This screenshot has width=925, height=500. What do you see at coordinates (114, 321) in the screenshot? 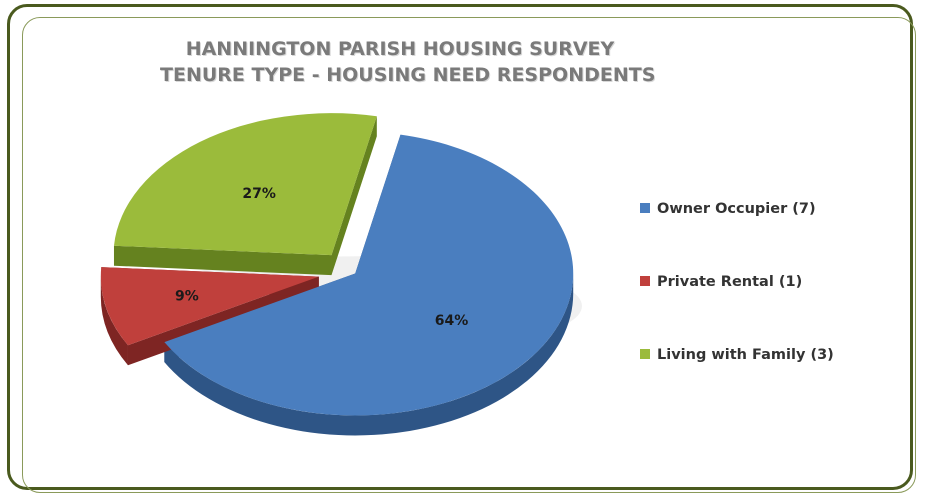
I see `pie-slice-side-private-rental` at bounding box center [114, 321].